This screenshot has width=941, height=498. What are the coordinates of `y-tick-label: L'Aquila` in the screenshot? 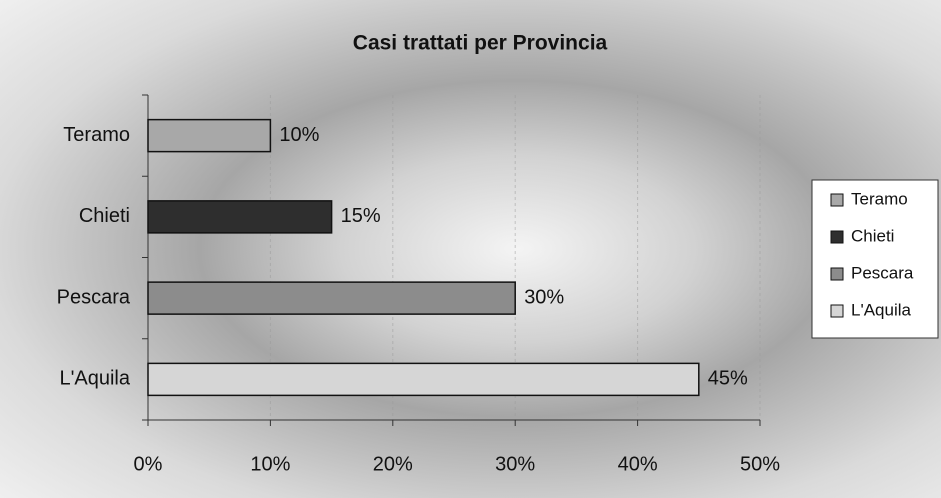 It's located at (94, 379).